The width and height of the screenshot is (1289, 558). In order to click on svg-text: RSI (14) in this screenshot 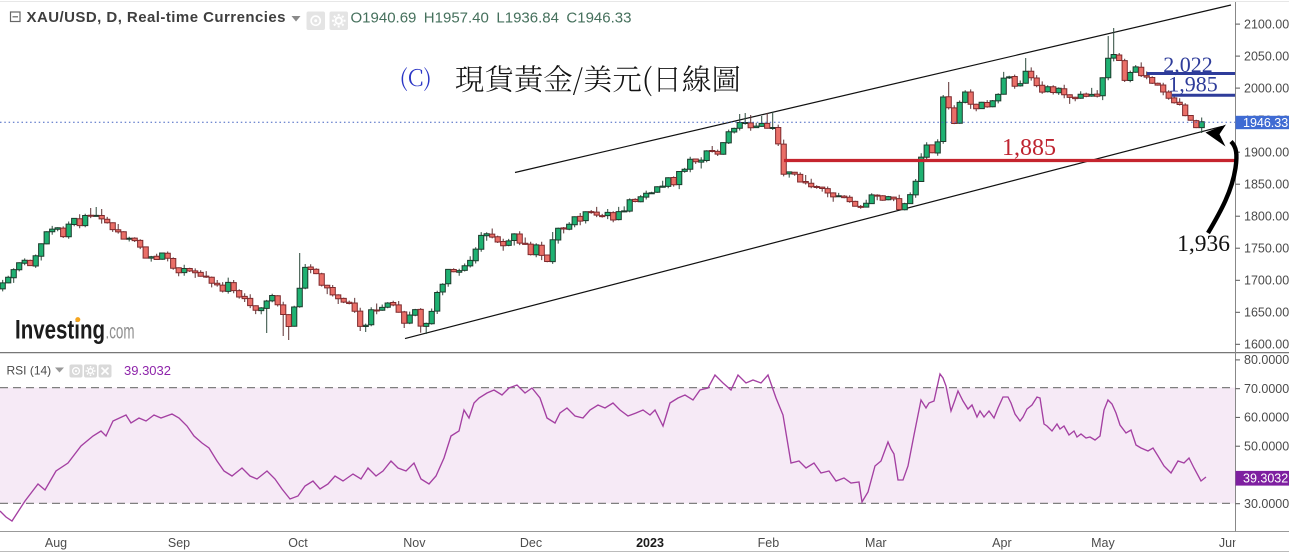, I will do `click(29, 371)`.